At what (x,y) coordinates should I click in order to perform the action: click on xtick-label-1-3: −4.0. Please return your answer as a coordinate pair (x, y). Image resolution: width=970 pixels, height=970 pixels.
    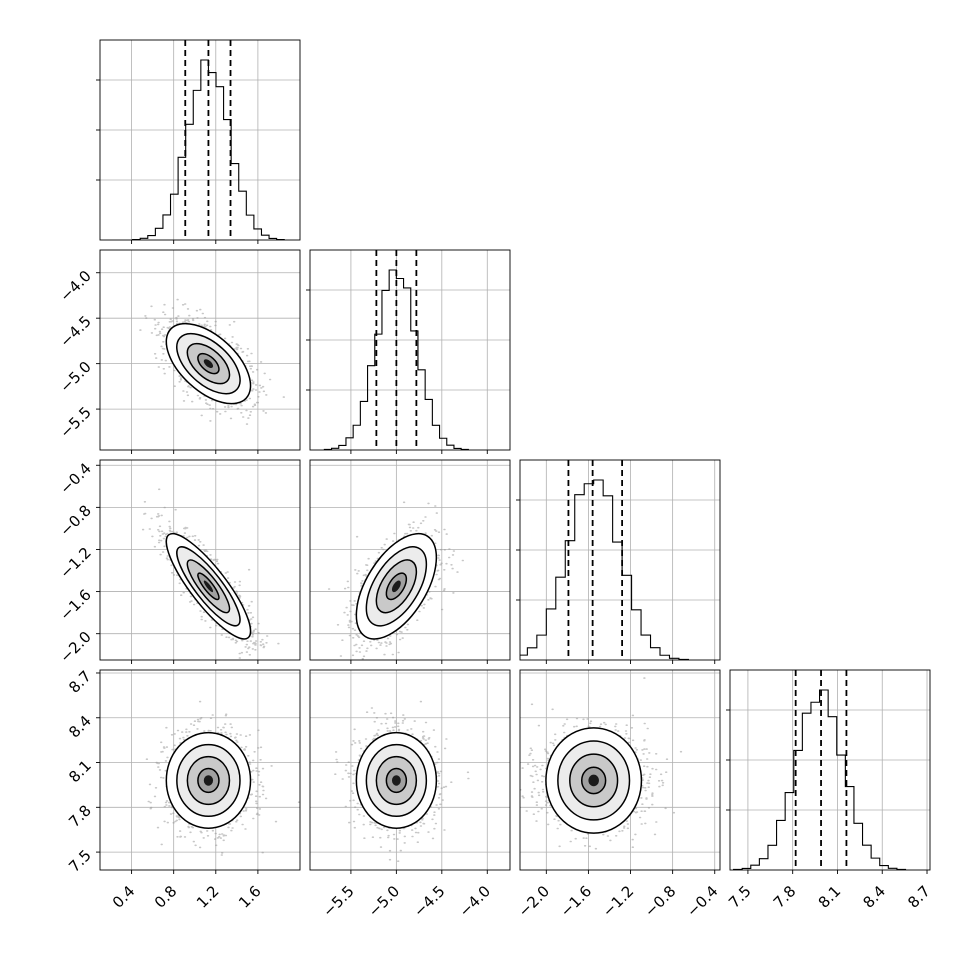
    Looking at the image, I should click on (475, 901).